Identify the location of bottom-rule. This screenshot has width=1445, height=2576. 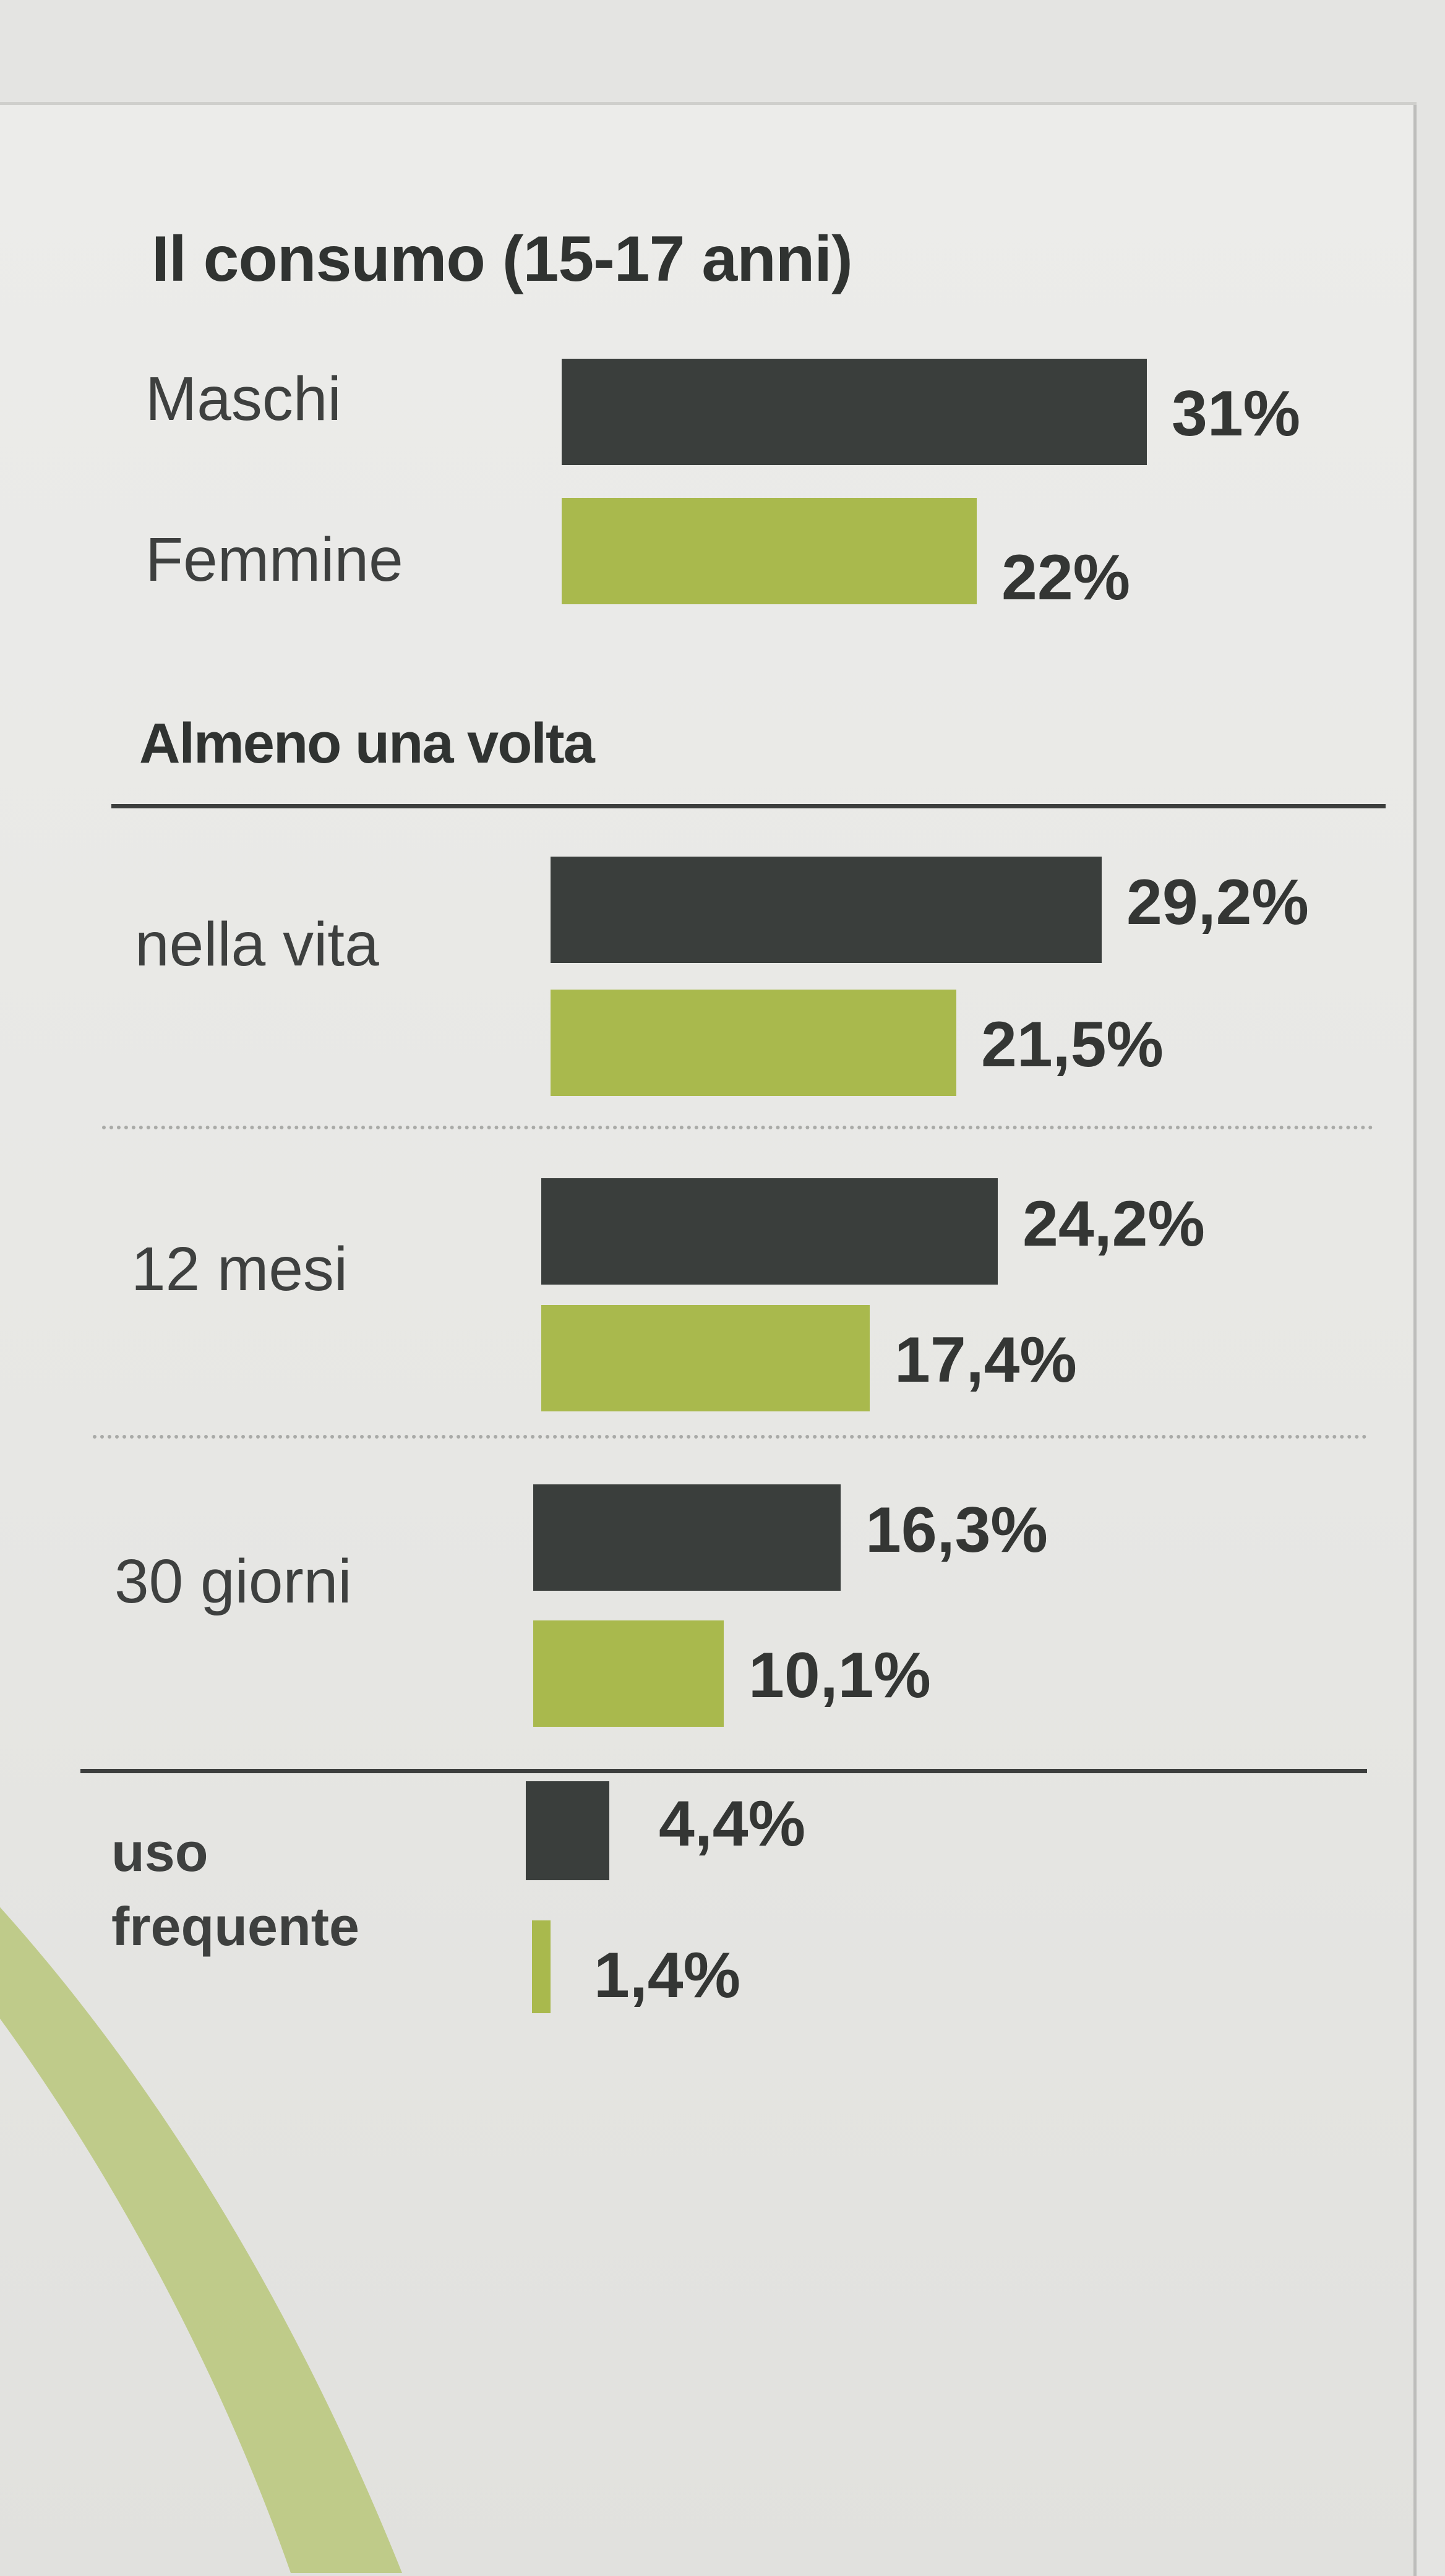
(723, 1771).